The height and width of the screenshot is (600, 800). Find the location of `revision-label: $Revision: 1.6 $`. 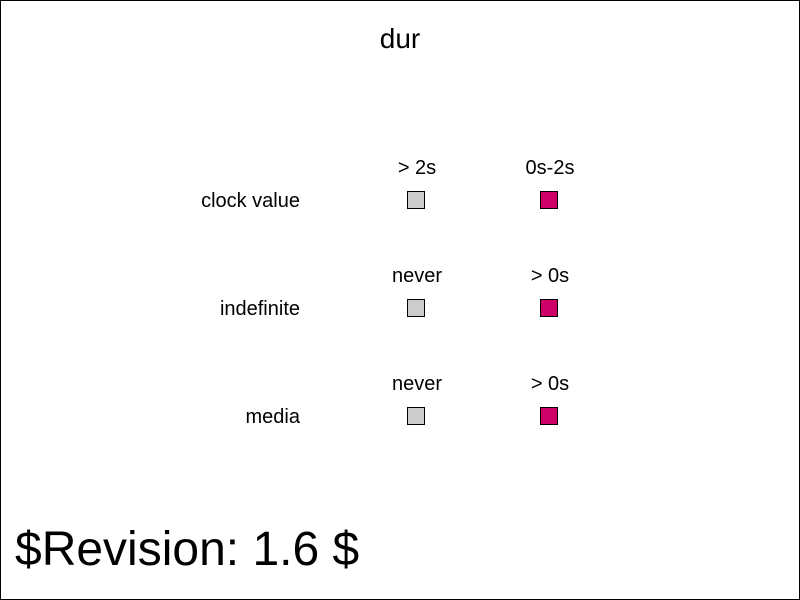

revision-label: $Revision: 1.6 $ is located at coordinates (187, 549).